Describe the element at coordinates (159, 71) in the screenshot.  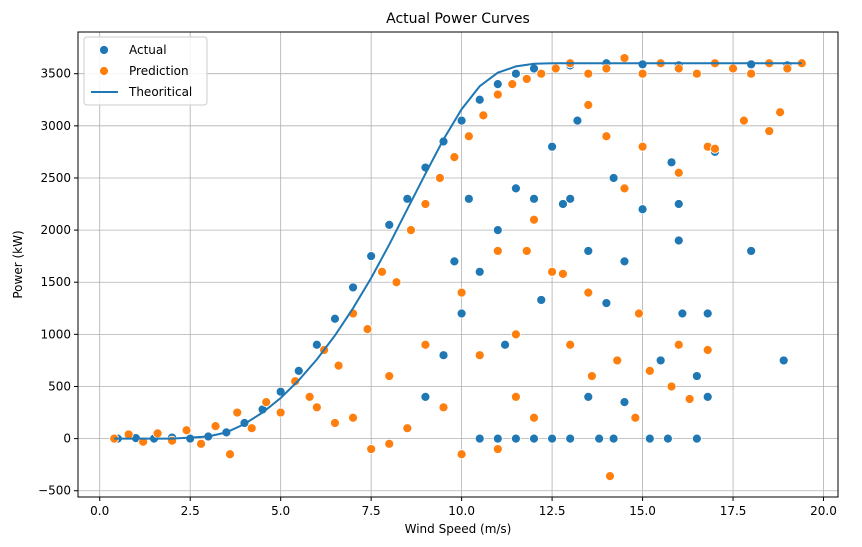
I see `legend-label: Prediction` at that location.